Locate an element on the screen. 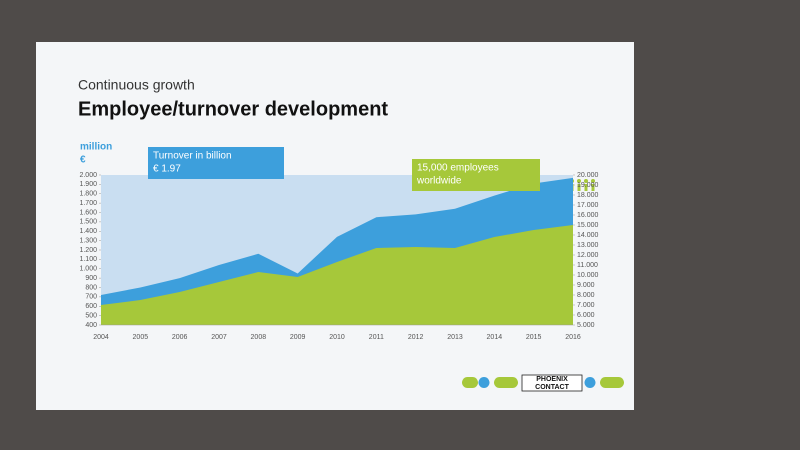 The width and height of the screenshot is (800, 450). area is located at coordinates (337, 275).